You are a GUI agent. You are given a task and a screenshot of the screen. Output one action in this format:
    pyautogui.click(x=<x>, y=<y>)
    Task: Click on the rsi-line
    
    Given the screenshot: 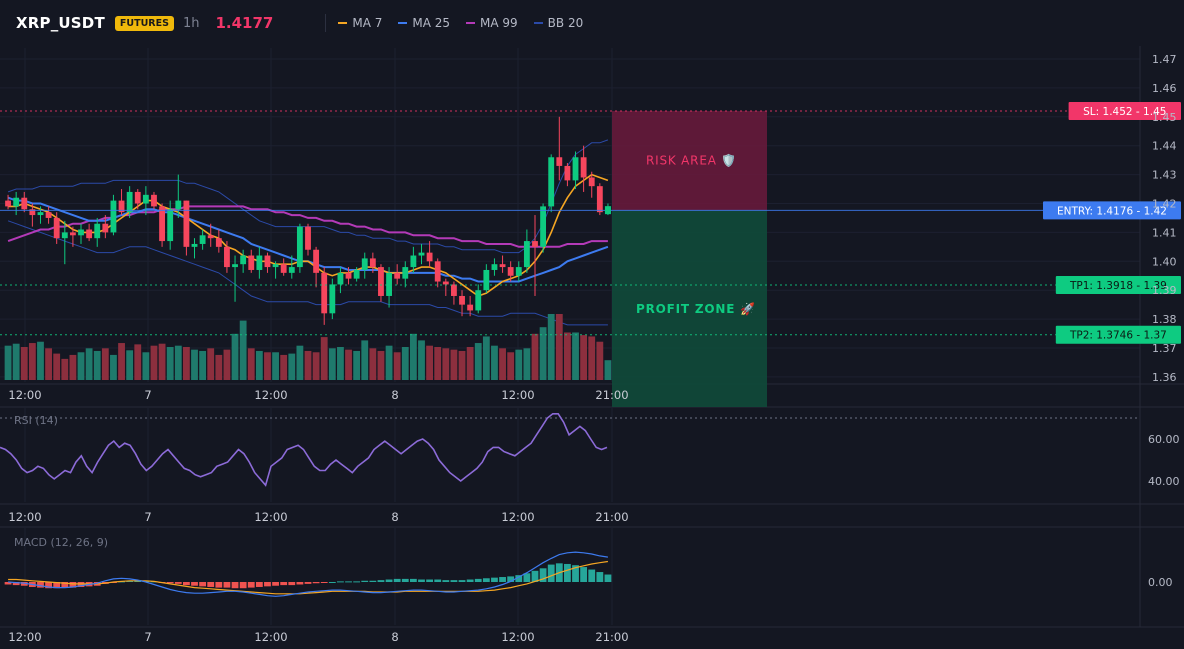 What is the action you would take?
    pyautogui.click(x=304, y=449)
    